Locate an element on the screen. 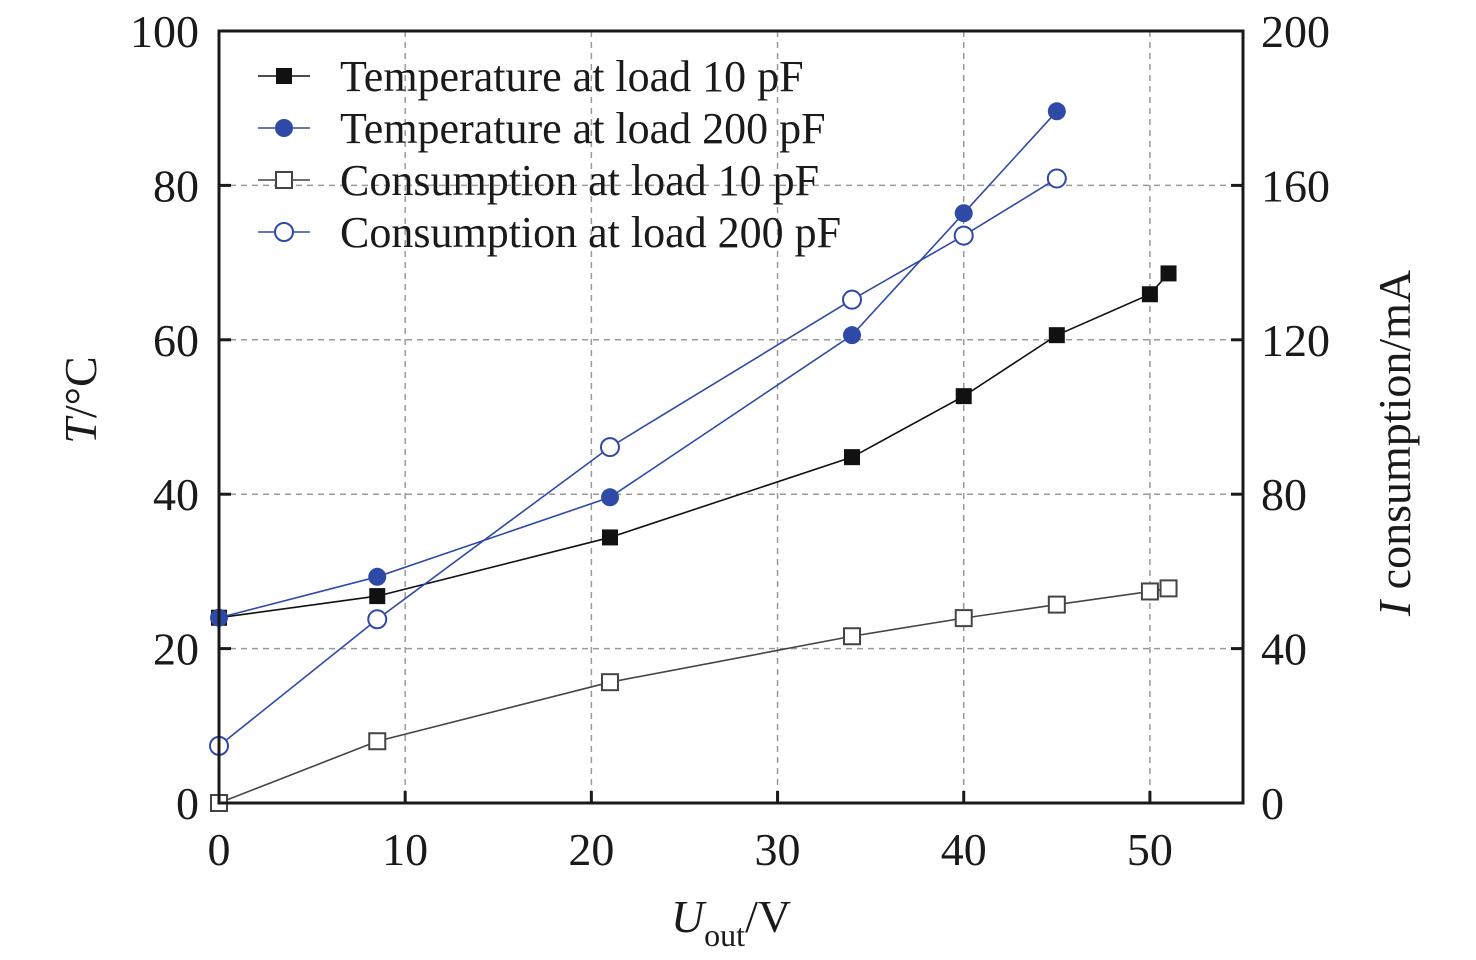 The height and width of the screenshot is (960, 1476). legend-label: Temperature at load 200 pF is located at coordinates (583, 128).